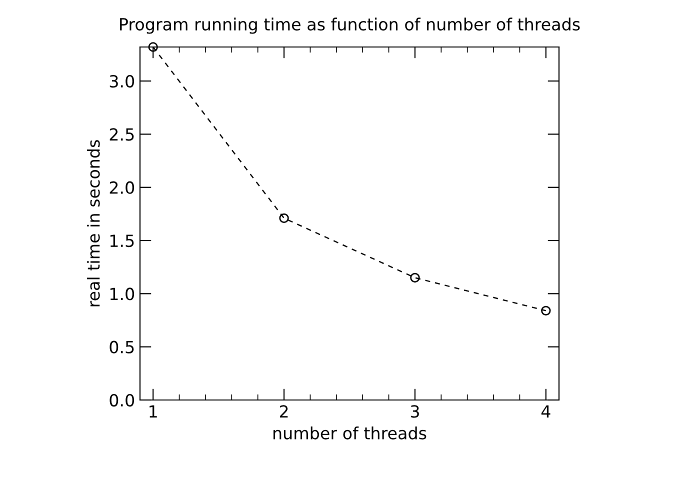  I want to click on y-tick-label: 2.0, so click(122, 187).